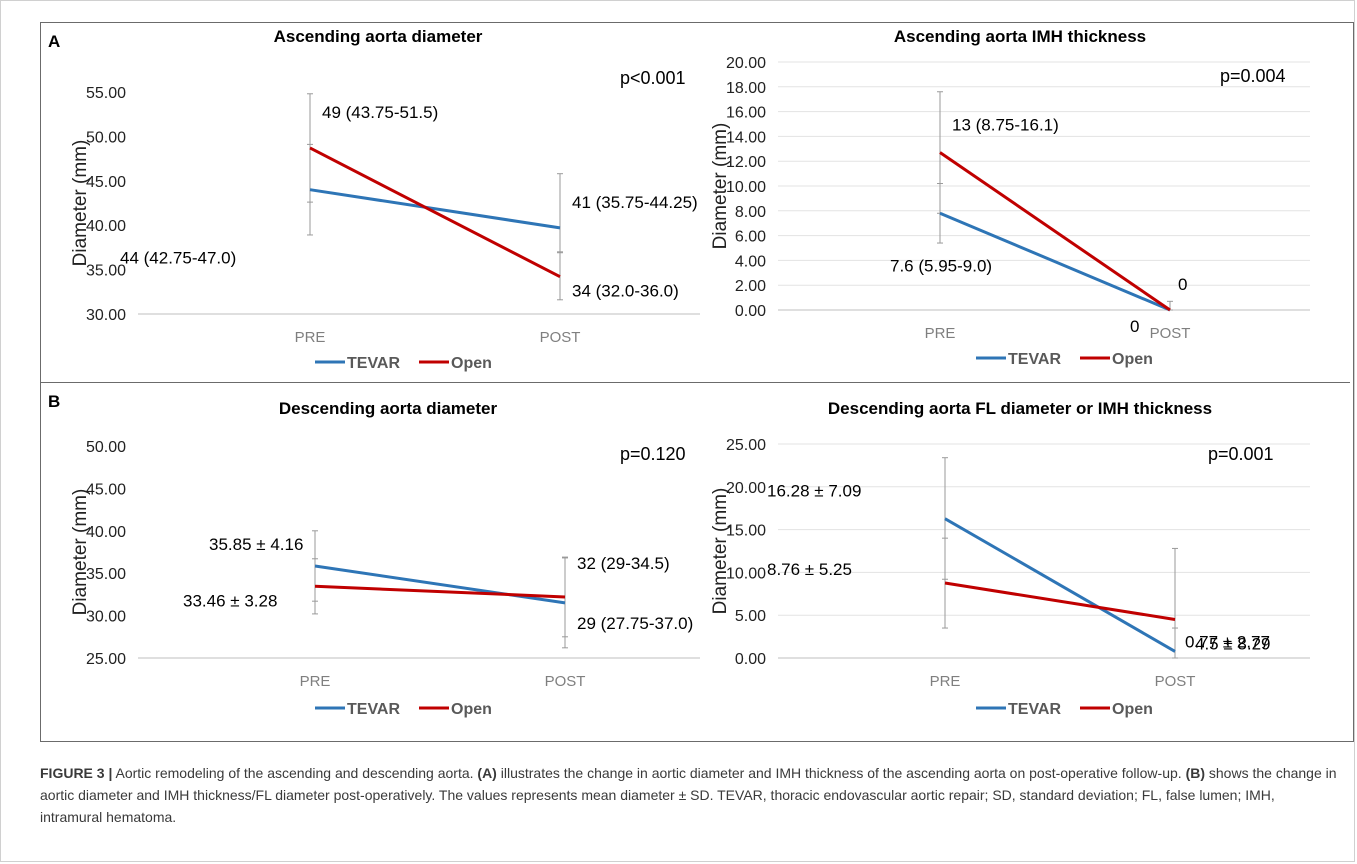 The width and height of the screenshot is (1357, 864). I want to click on panel-label-b: B, so click(54, 401).